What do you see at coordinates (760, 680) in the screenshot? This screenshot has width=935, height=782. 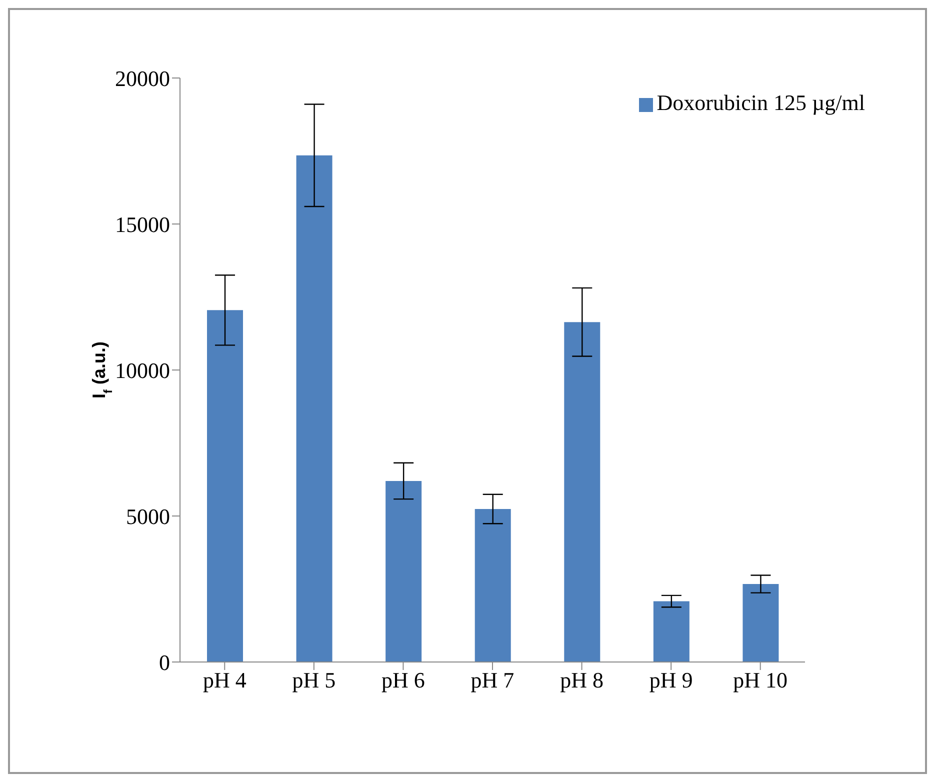 I see `x-tick-label: pH 10` at bounding box center [760, 680].